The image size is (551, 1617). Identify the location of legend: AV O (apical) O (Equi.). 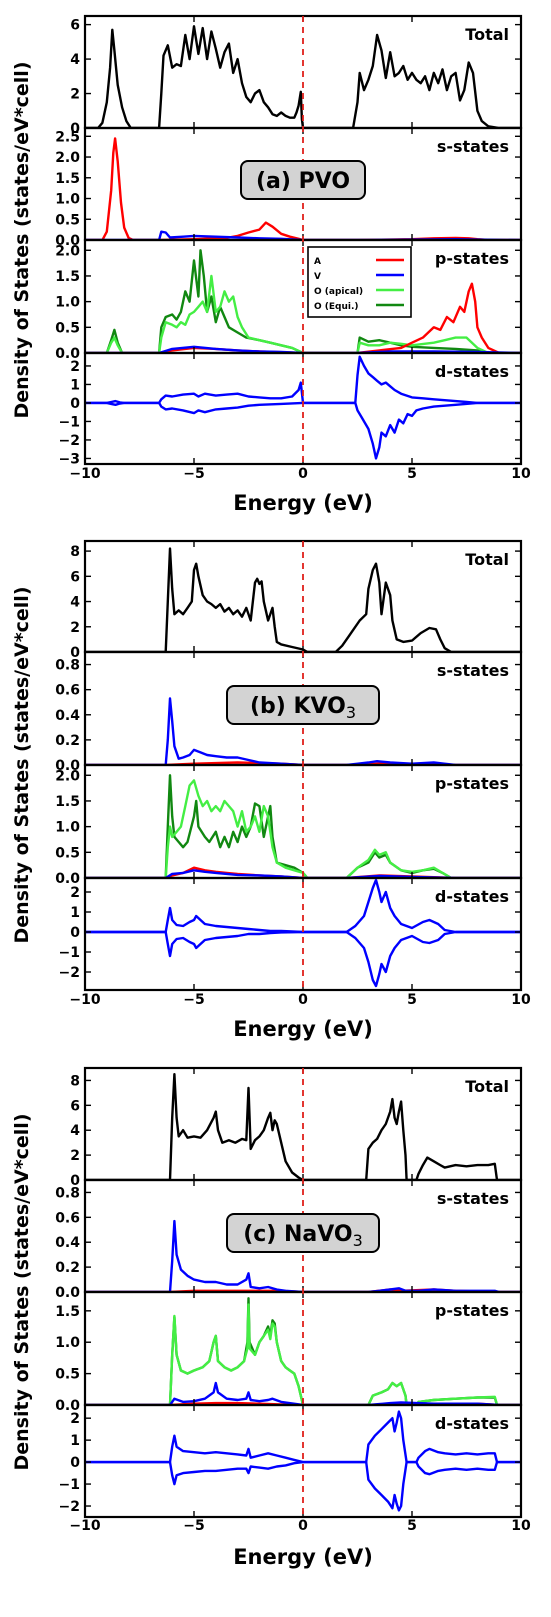
(359, 282).